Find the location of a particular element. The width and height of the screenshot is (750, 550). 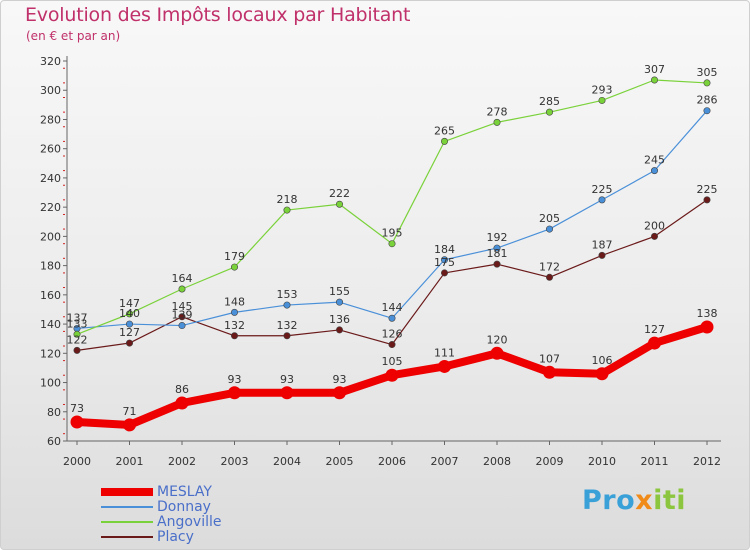

data-label: 120 is located at coordinates (497, 339).